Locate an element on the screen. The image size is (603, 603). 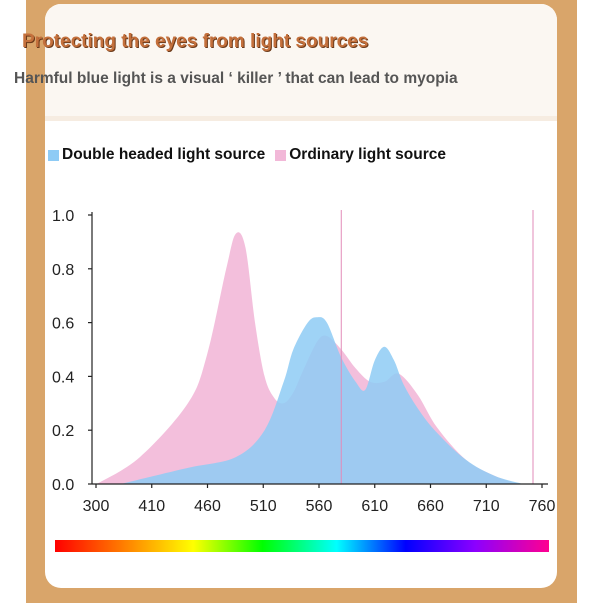
x-tick-label: 410 is located at coordinates (151, 506).